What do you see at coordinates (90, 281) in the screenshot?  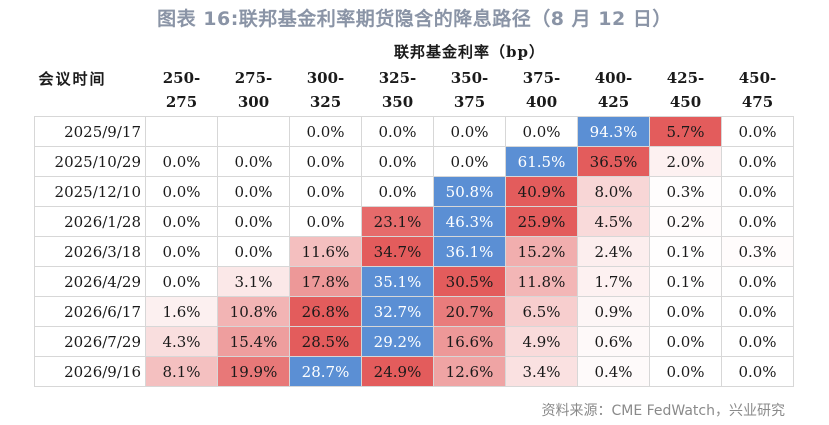 I see `meeting-date: 2026/4/29` at bounding box center [90, 281].